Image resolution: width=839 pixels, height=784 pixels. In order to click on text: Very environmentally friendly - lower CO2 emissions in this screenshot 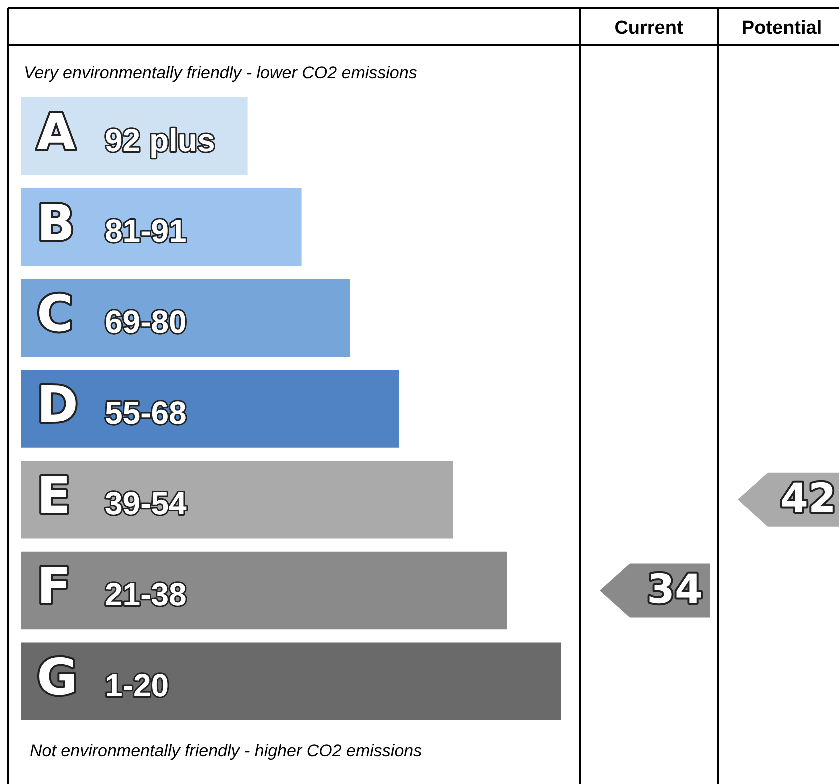, I will do `click(221, 73)`.